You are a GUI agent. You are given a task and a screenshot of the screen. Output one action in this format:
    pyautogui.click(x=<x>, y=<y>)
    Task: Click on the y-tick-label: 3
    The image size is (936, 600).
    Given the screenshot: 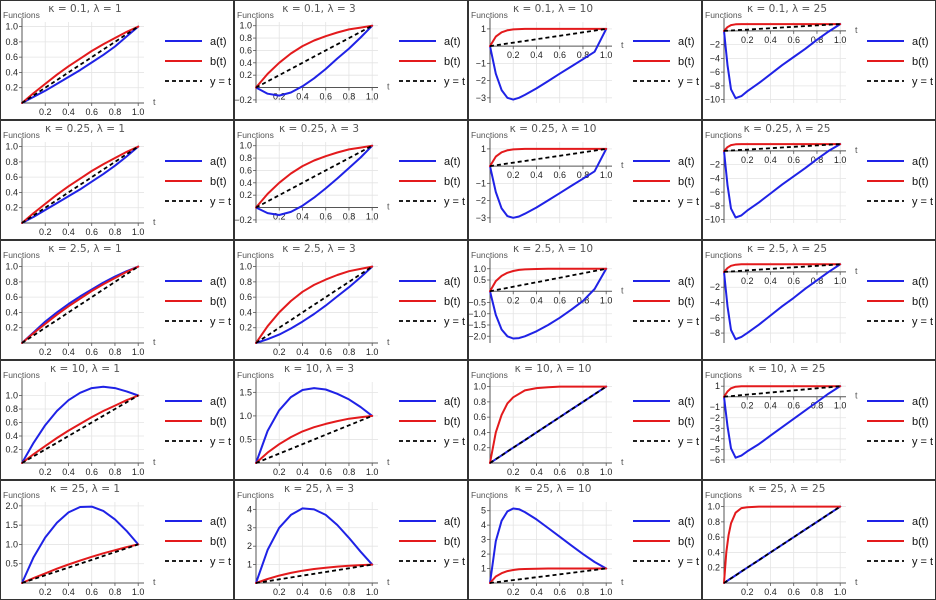 What is the action you would take?
    pyautogui.click(x=249, y=528)
    